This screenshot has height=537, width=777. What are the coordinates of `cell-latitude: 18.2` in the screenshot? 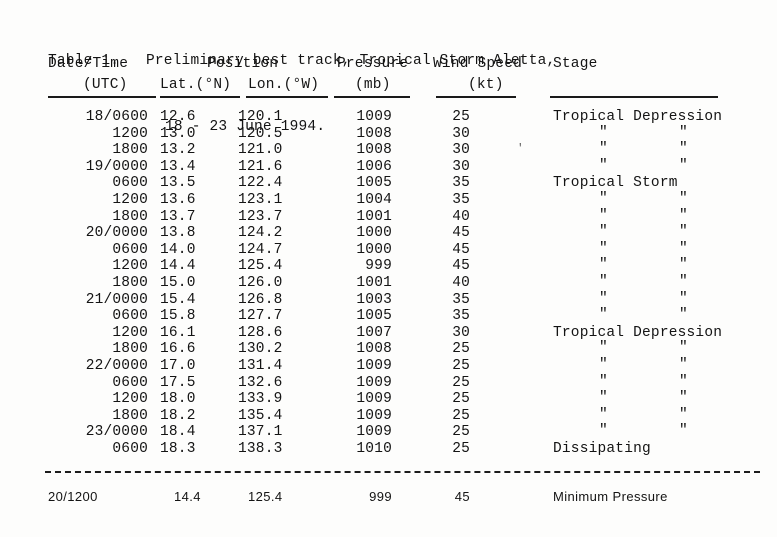 It's located at (178, 415).